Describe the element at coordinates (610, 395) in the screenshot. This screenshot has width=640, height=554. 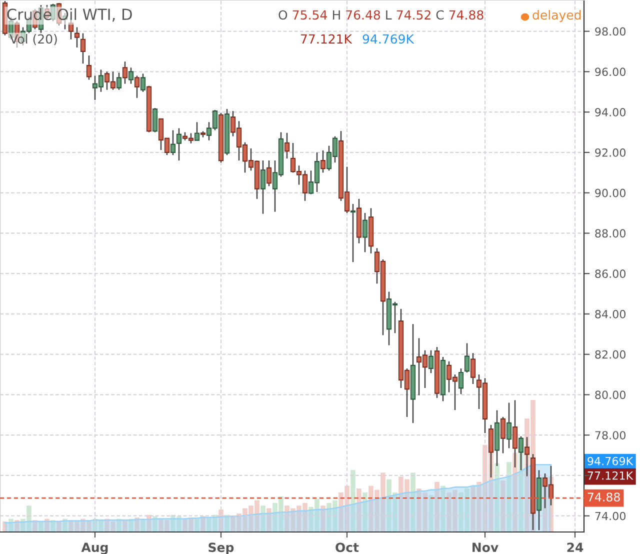
I see `y-tick-label: 80.00` at that location.